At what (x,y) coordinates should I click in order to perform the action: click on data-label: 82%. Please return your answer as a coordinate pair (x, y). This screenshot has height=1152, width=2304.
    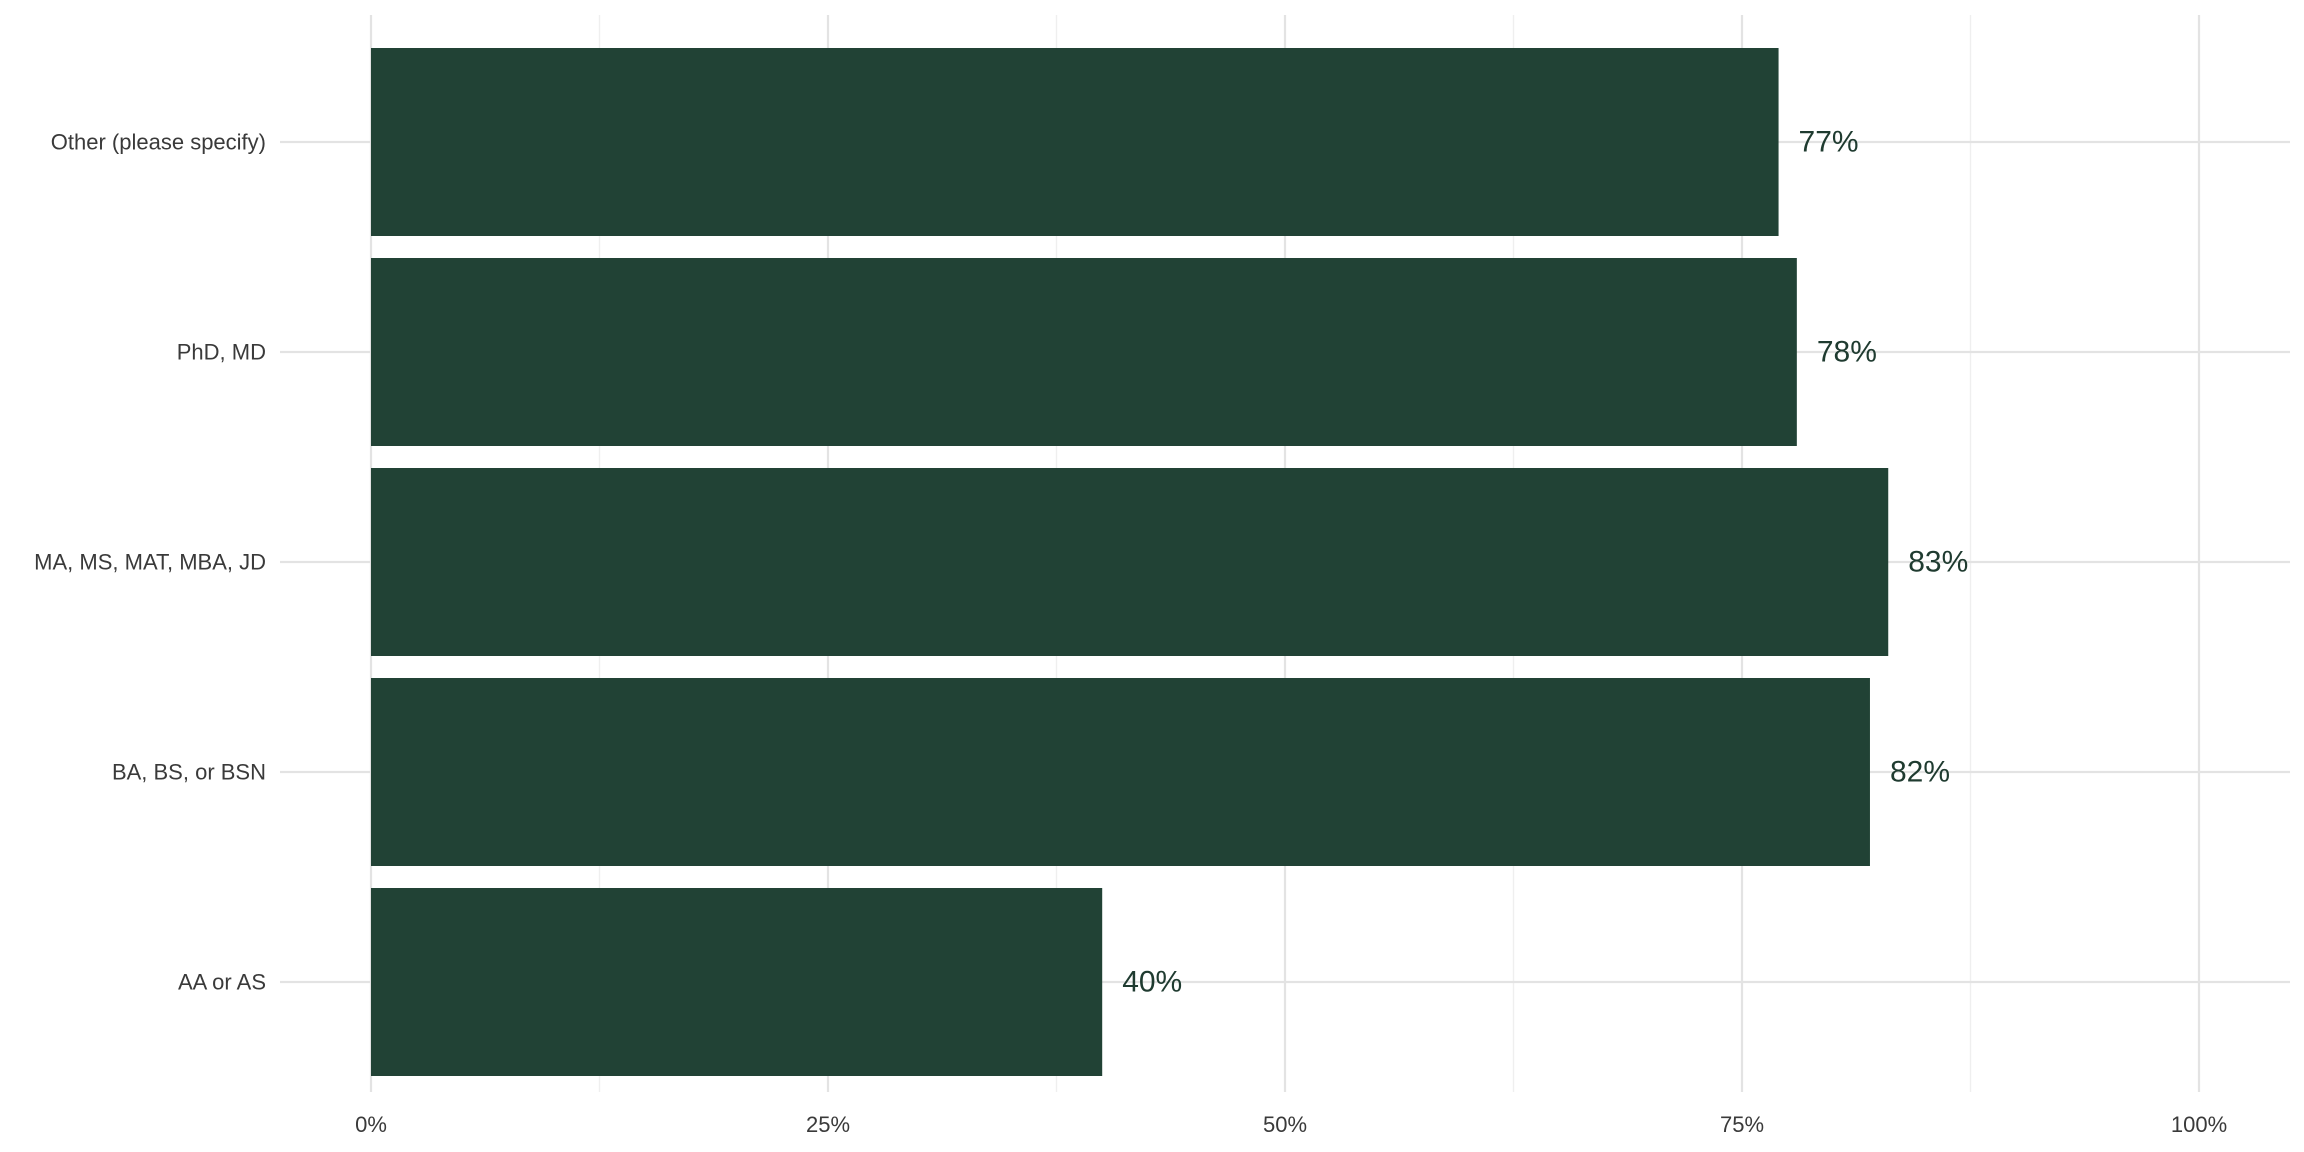
    Looking at the image, I should click on (1920, 772).